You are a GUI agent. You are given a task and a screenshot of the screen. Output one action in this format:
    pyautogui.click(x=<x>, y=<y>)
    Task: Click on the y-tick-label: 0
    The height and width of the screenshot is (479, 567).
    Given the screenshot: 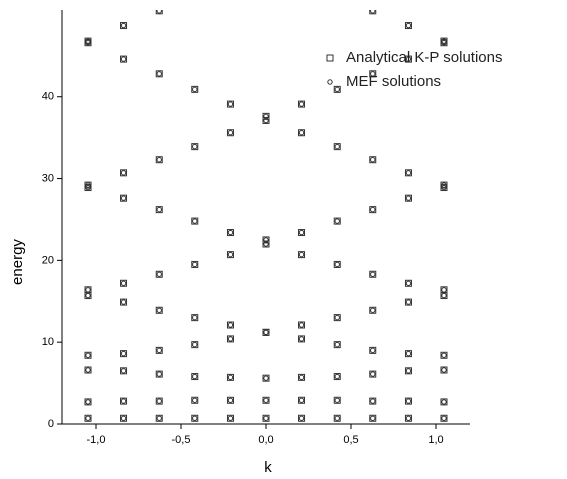 What is the action you would take?
    pyautogui.click(x=51, y=424)
    